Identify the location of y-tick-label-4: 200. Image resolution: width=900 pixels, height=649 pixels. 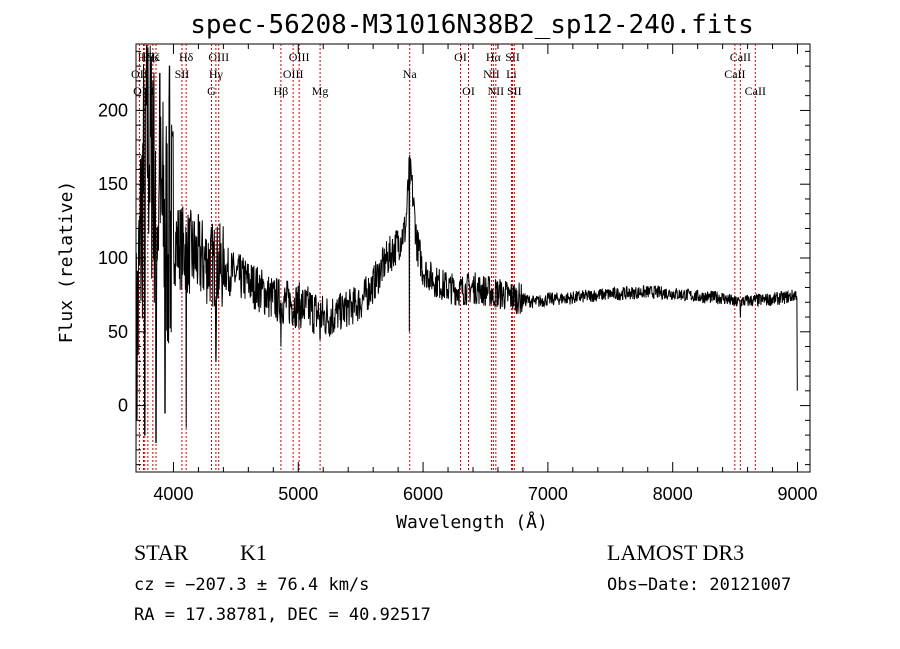
(113, 110).